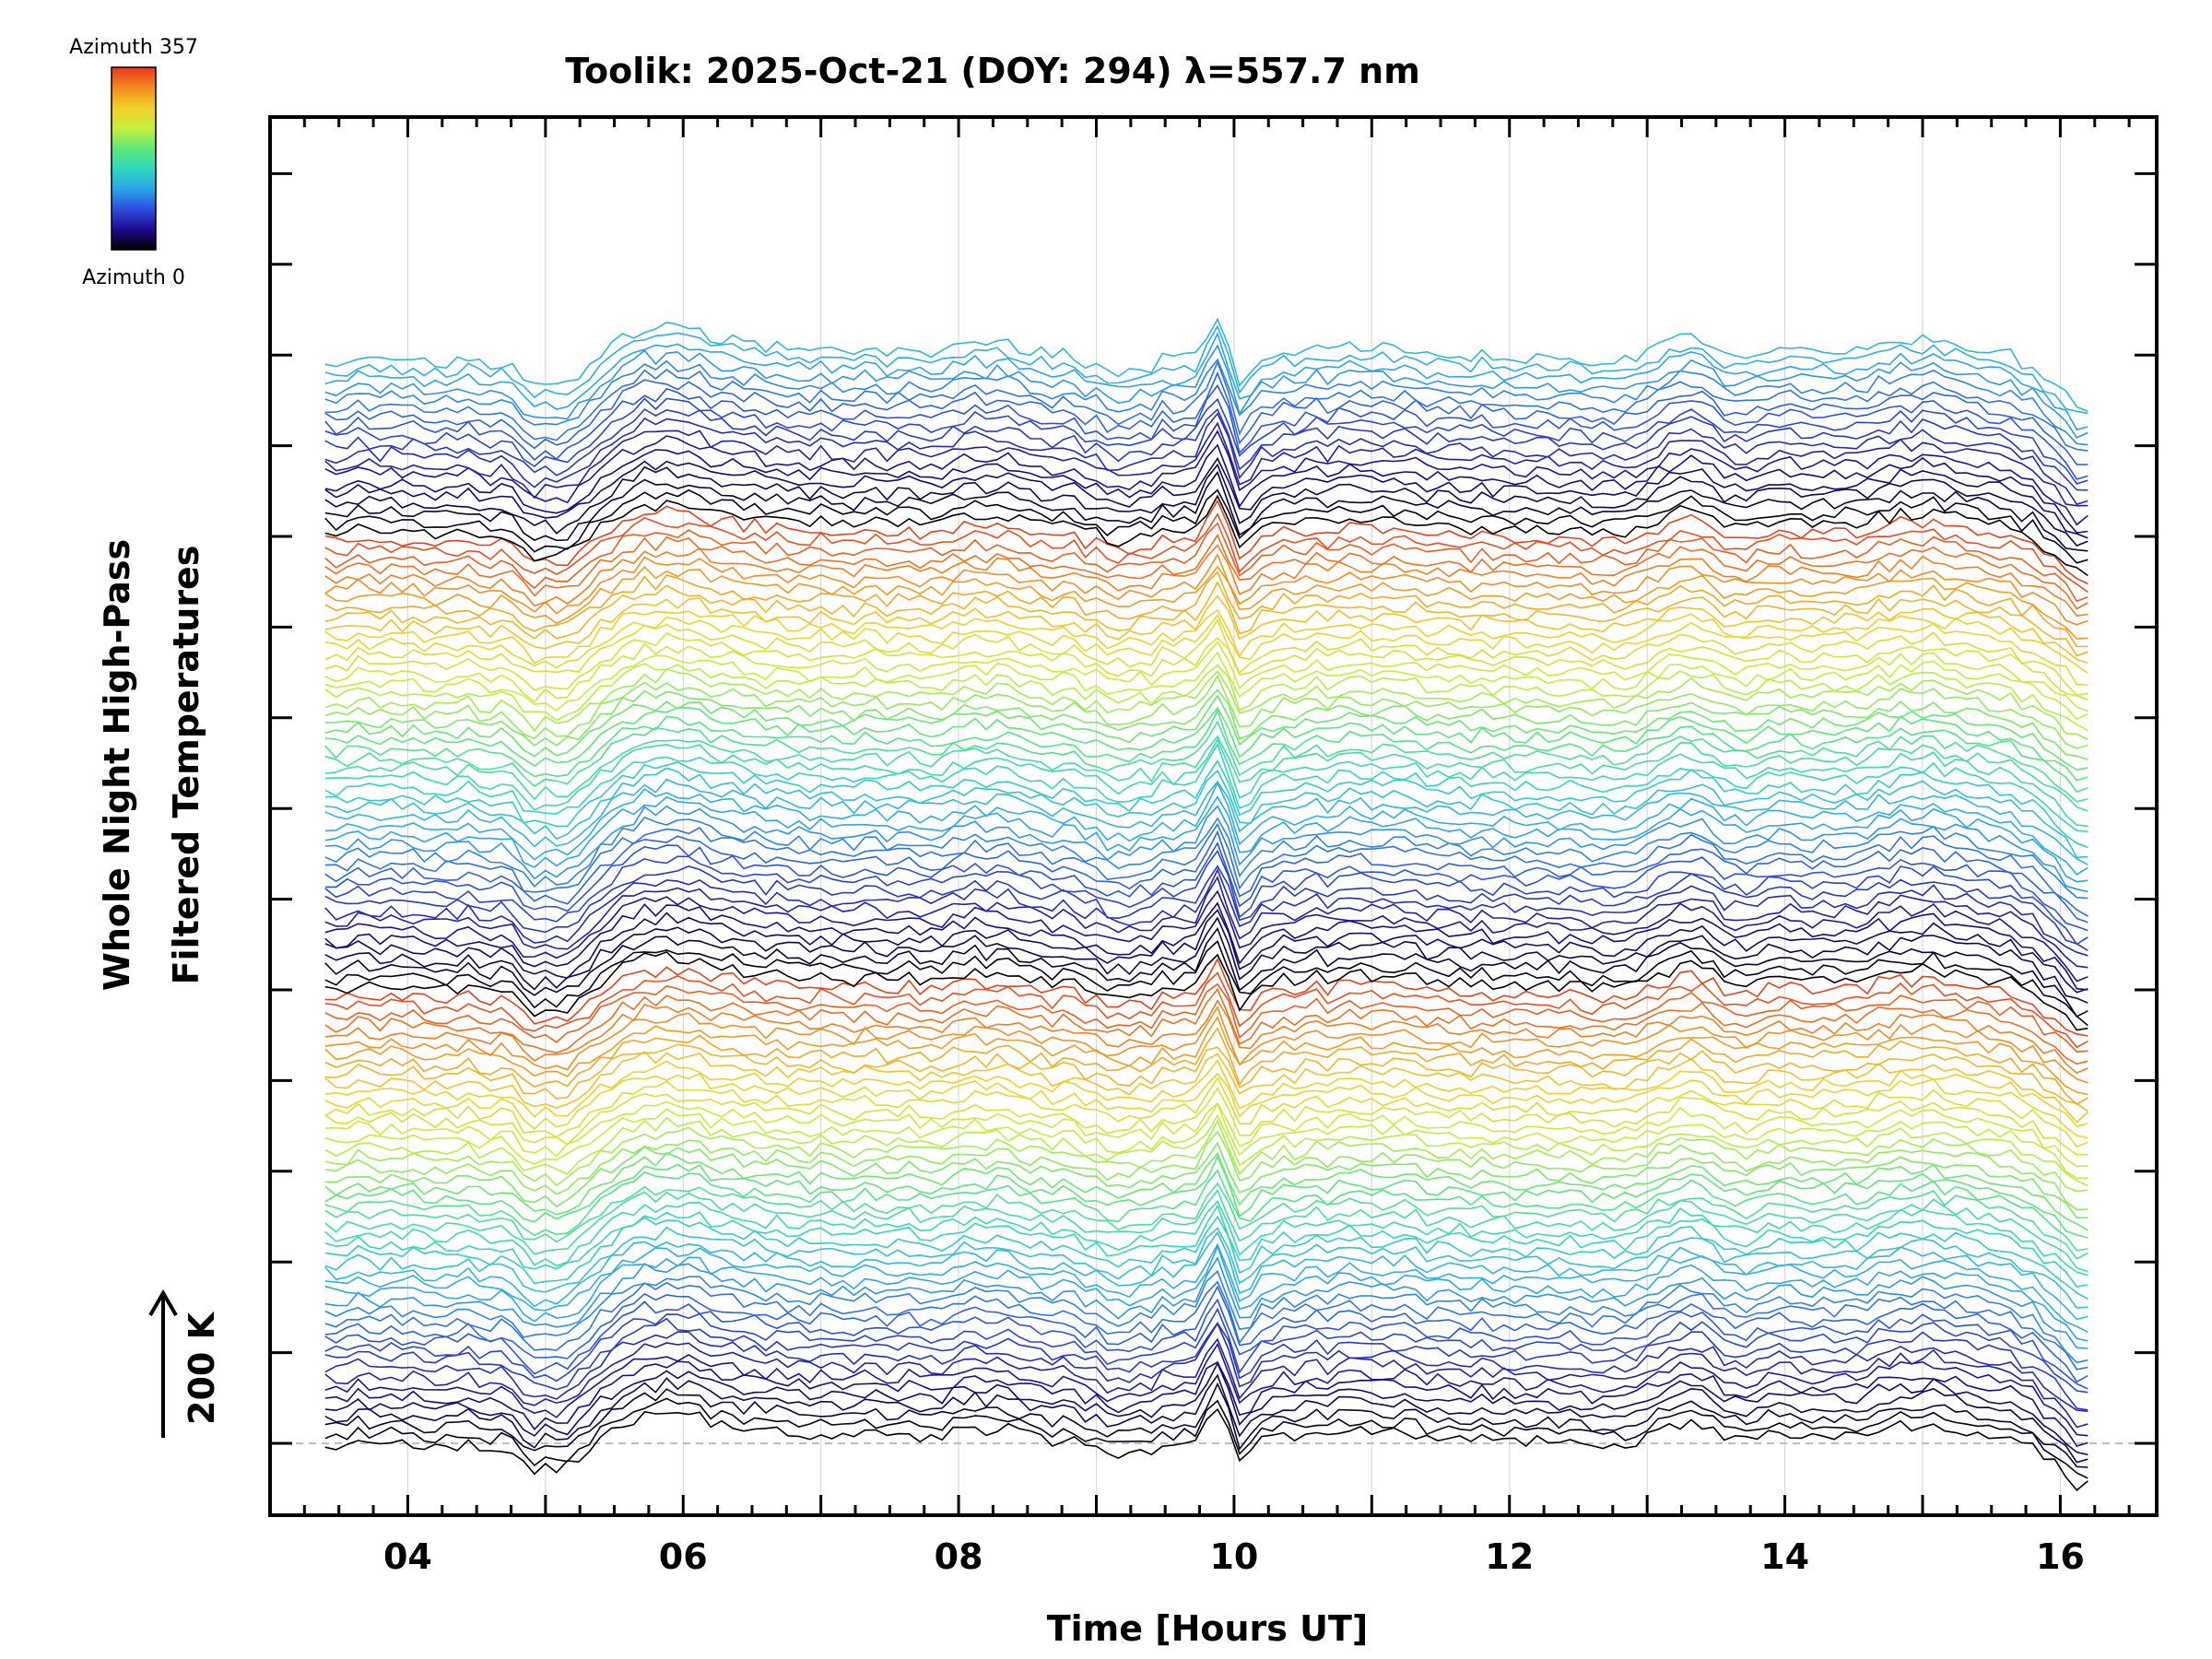  Describe the element at coordinates (186, 765) in the screenshot. I see `y-axis-label-line2: Filtered Temperatures` at that location.